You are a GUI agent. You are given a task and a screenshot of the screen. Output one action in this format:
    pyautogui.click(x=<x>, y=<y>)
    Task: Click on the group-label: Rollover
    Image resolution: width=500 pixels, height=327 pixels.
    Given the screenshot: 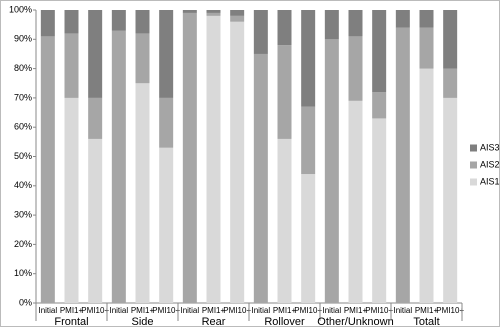 What is the action you would take?
    pyautogui.click(x=284, y=321)
    